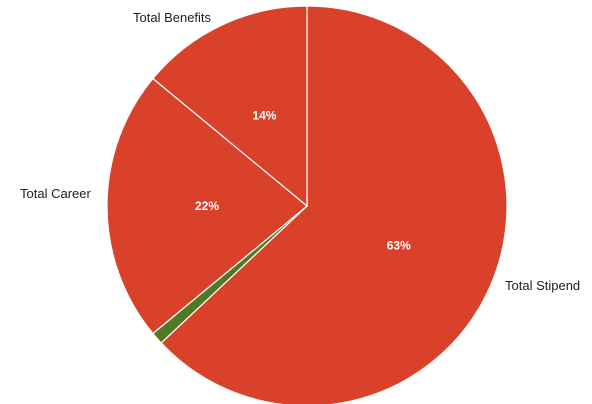 The image size is (592, 404). I want to click on pie-slice-total-benefits, so click(230, 106).